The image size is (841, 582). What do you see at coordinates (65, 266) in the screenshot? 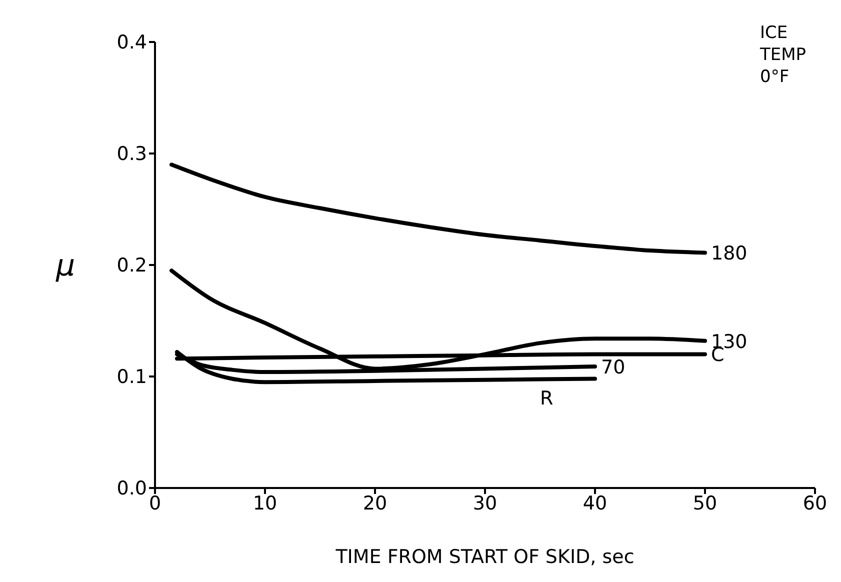
I see `y-axis-title: μ` at bounding box center [65, 266].